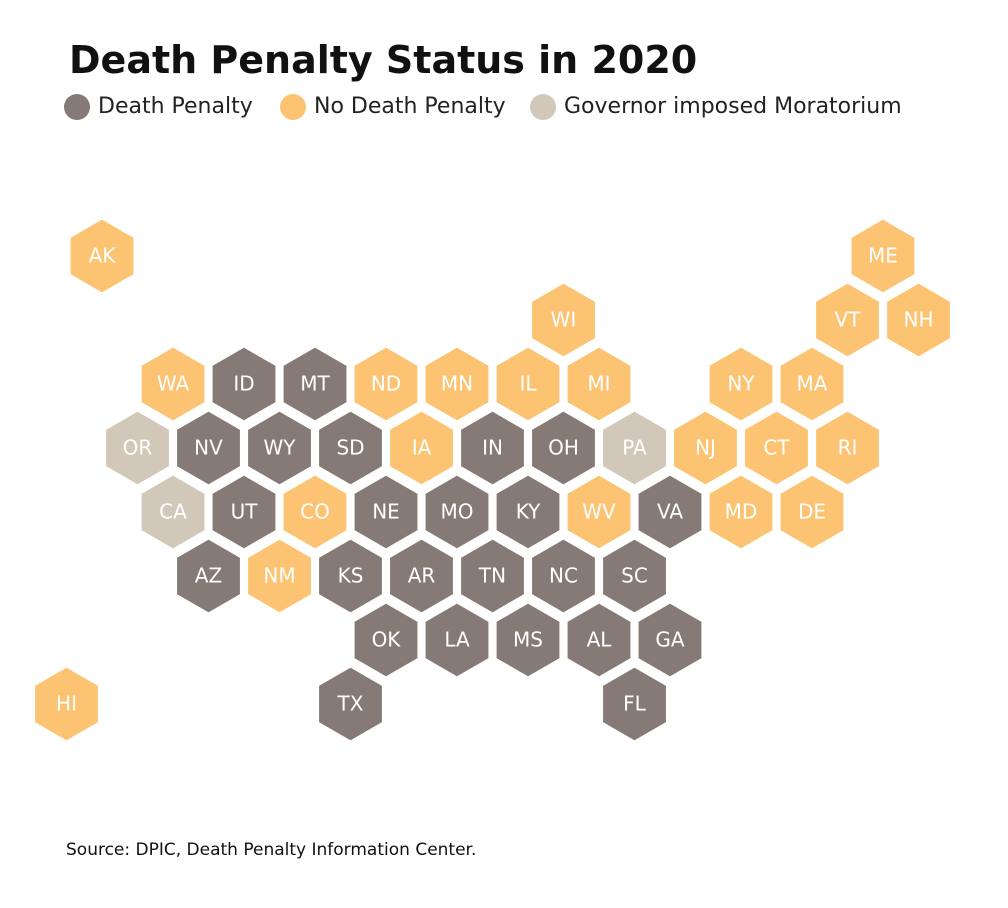  I want to click on state-tile-pa: PA, so click(634, 448).